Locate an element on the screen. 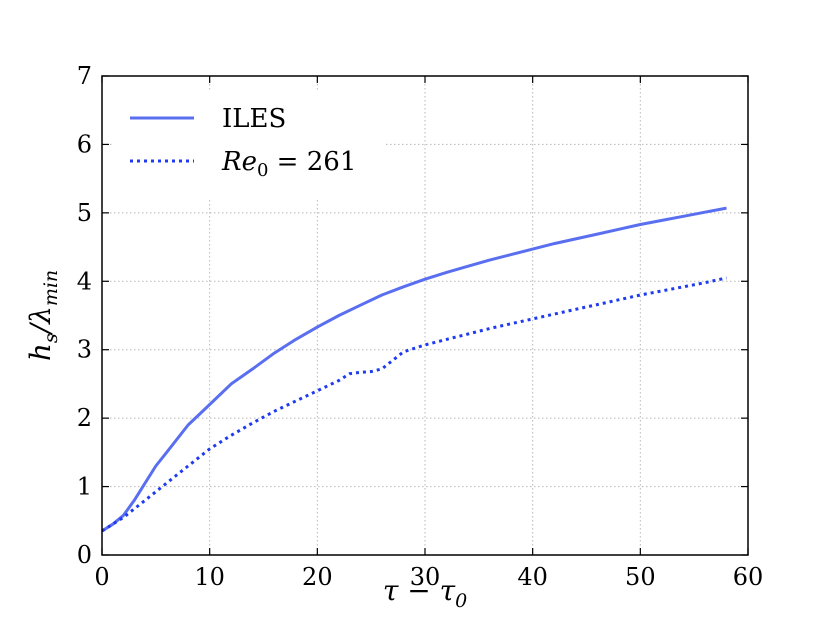 Image resolution: width=830 pixels, height=623 pixels. y-axis-label: hs/λmin is located at coordinates (43, 315).